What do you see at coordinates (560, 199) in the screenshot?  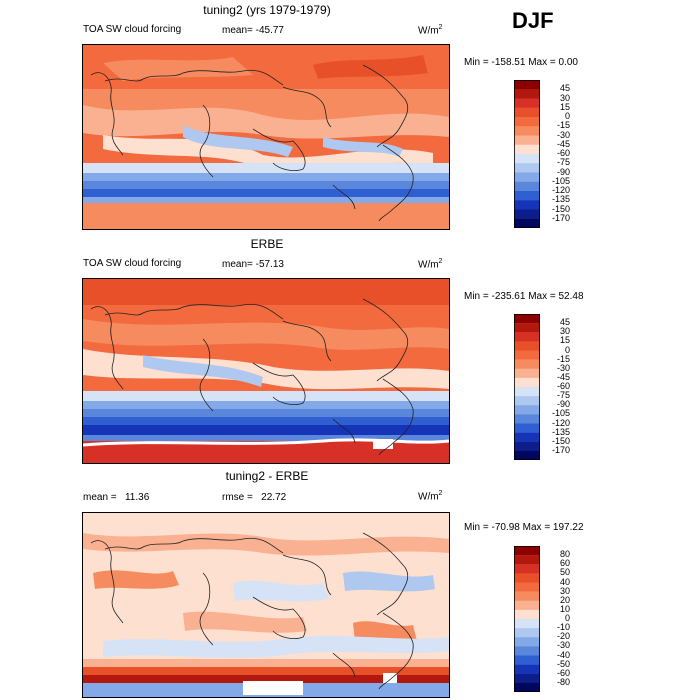 I see `colorbar-tick-label: -135` at bounding box center [560, 199].